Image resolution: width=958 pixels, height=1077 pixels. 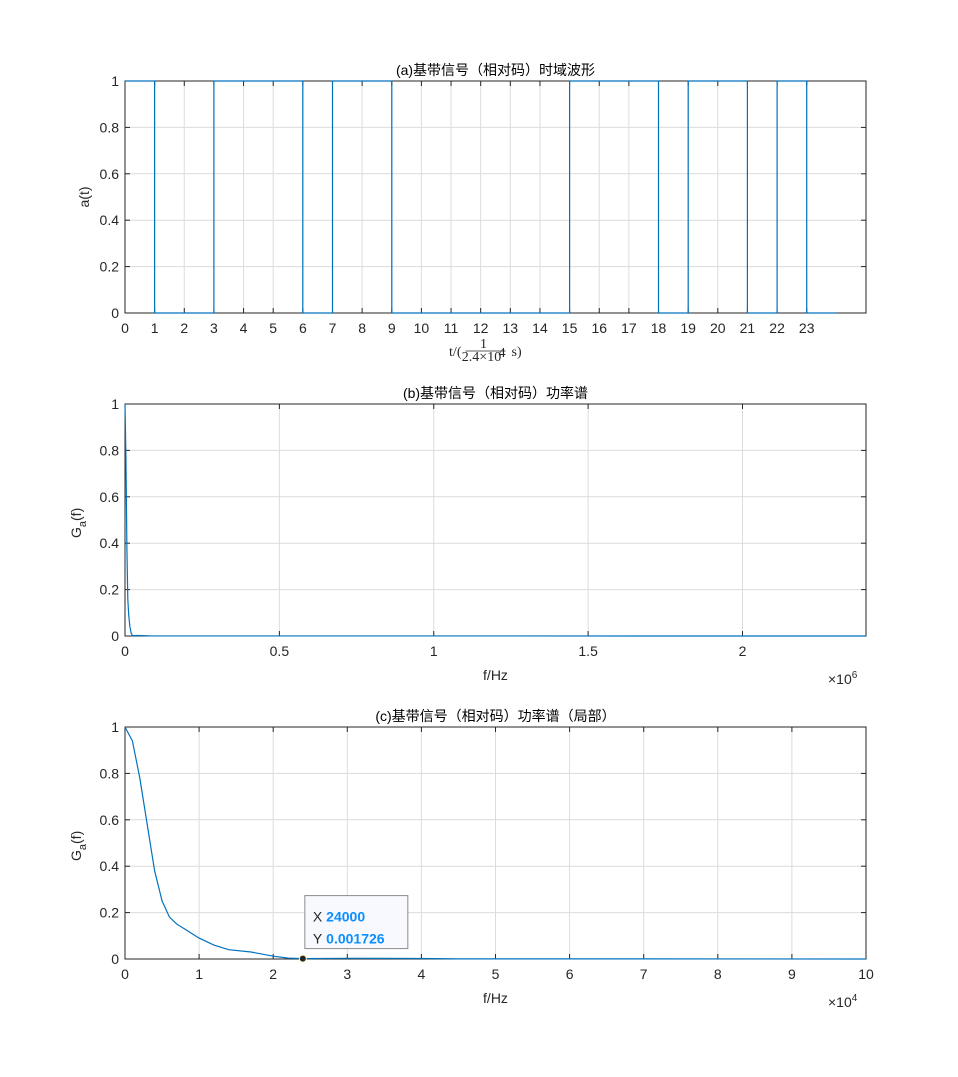 What do you see at coordinates (599, 328) in the screenshot?
I see `x-tick-label: 16` at bounding box center [599, 328].